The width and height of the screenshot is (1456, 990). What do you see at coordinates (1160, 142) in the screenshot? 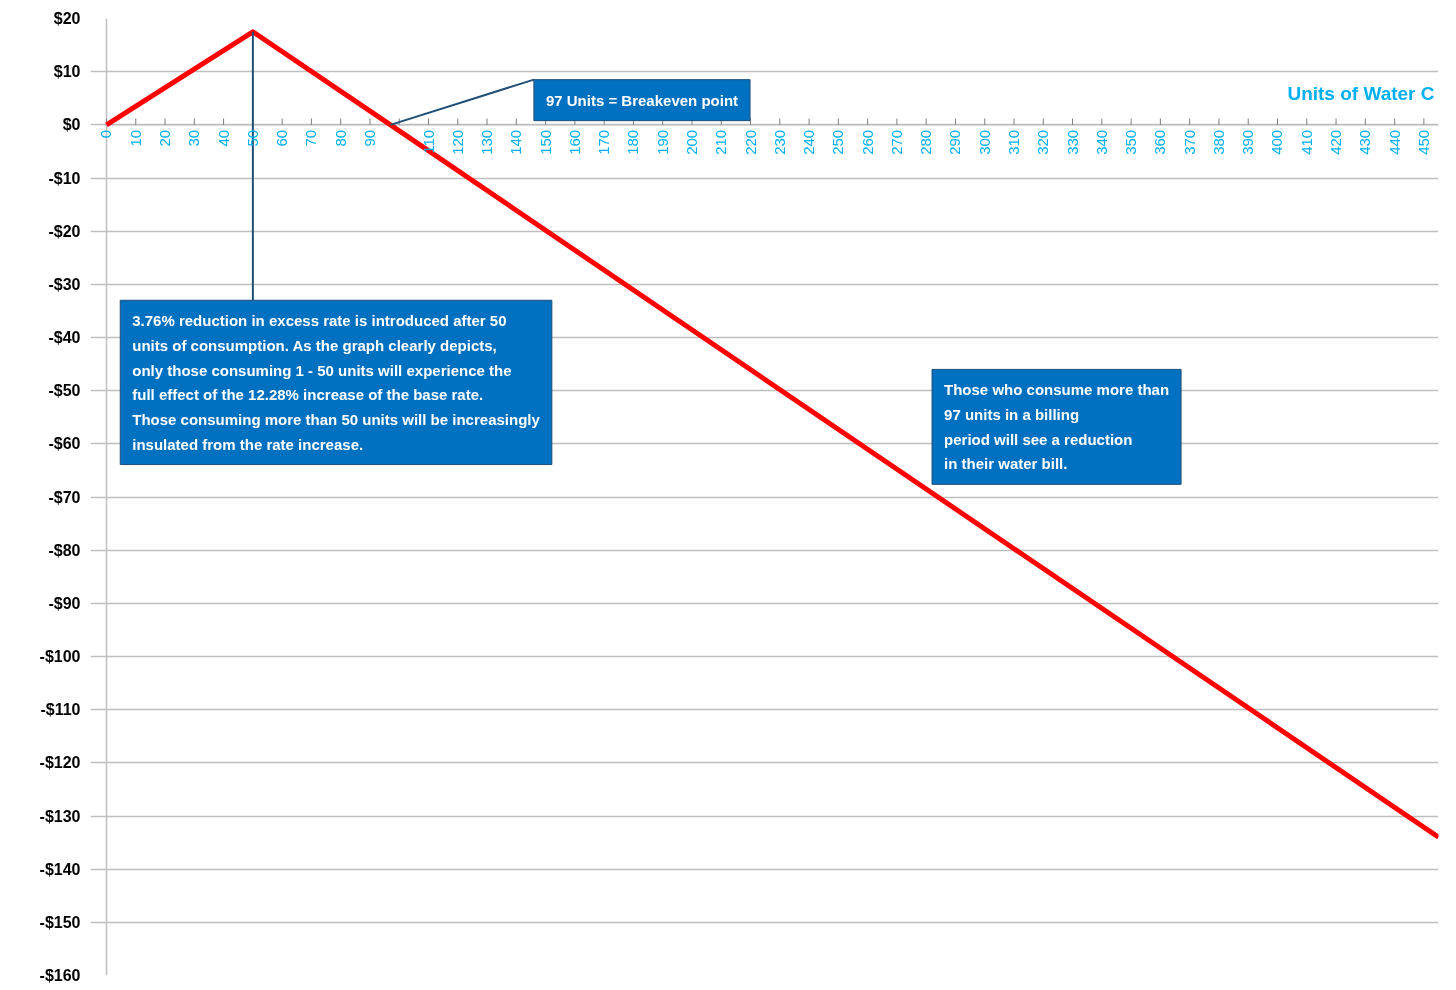
I see `x-tick-label: 360` at bounding box center [1160, 142].